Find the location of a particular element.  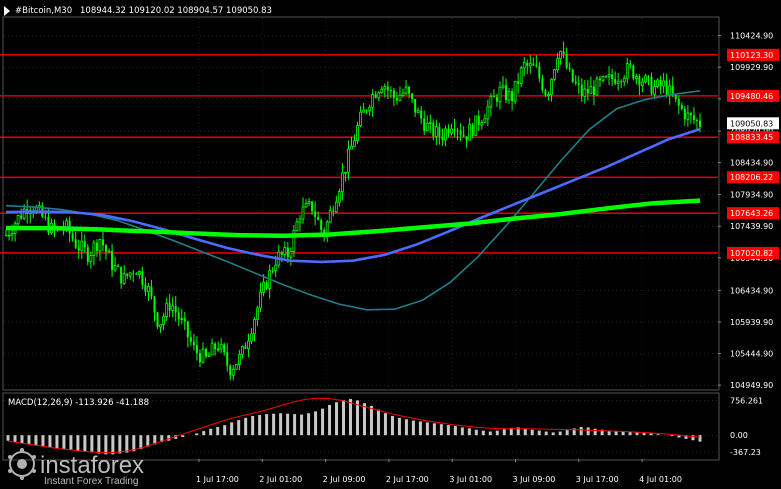

level-tag is located at coordinates (753, 177).